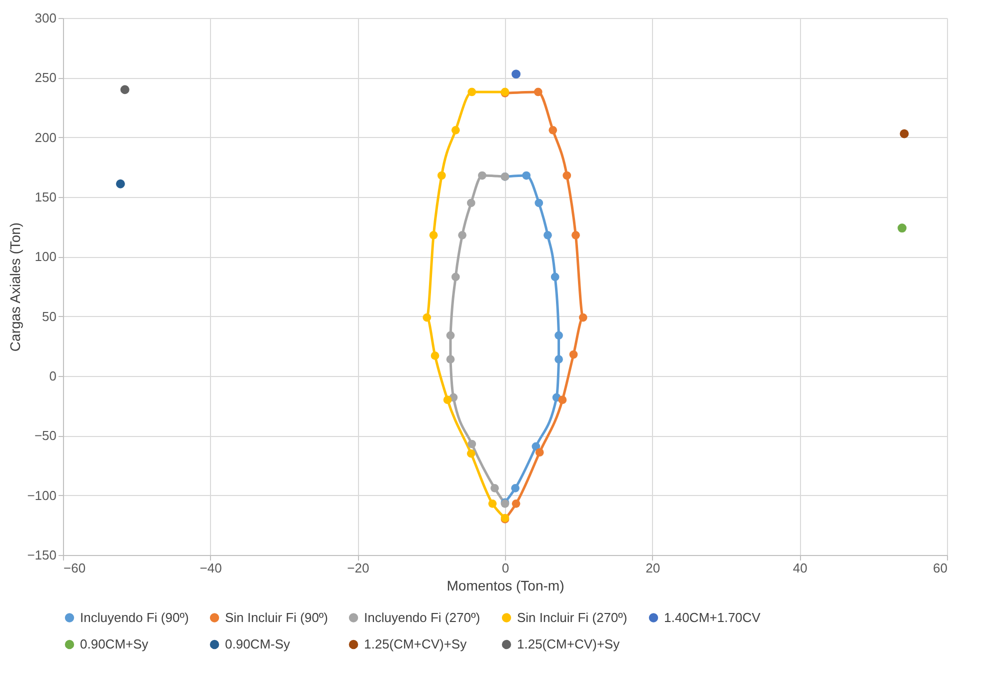  I want to click on legend-label: 1.40CM+1.70CV, so click(712, 617).